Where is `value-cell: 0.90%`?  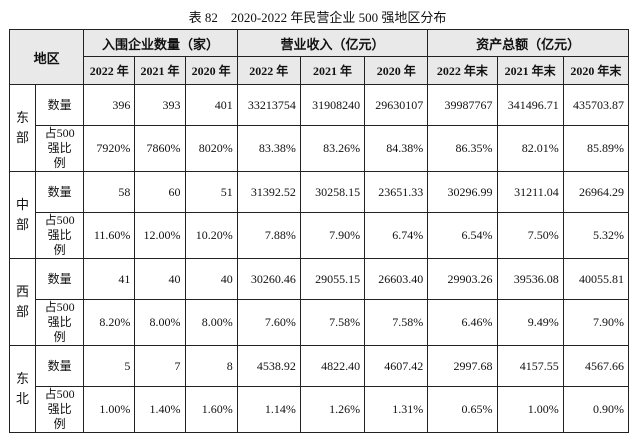
value-cell: 0.90% is located at coordinates (596, 409).